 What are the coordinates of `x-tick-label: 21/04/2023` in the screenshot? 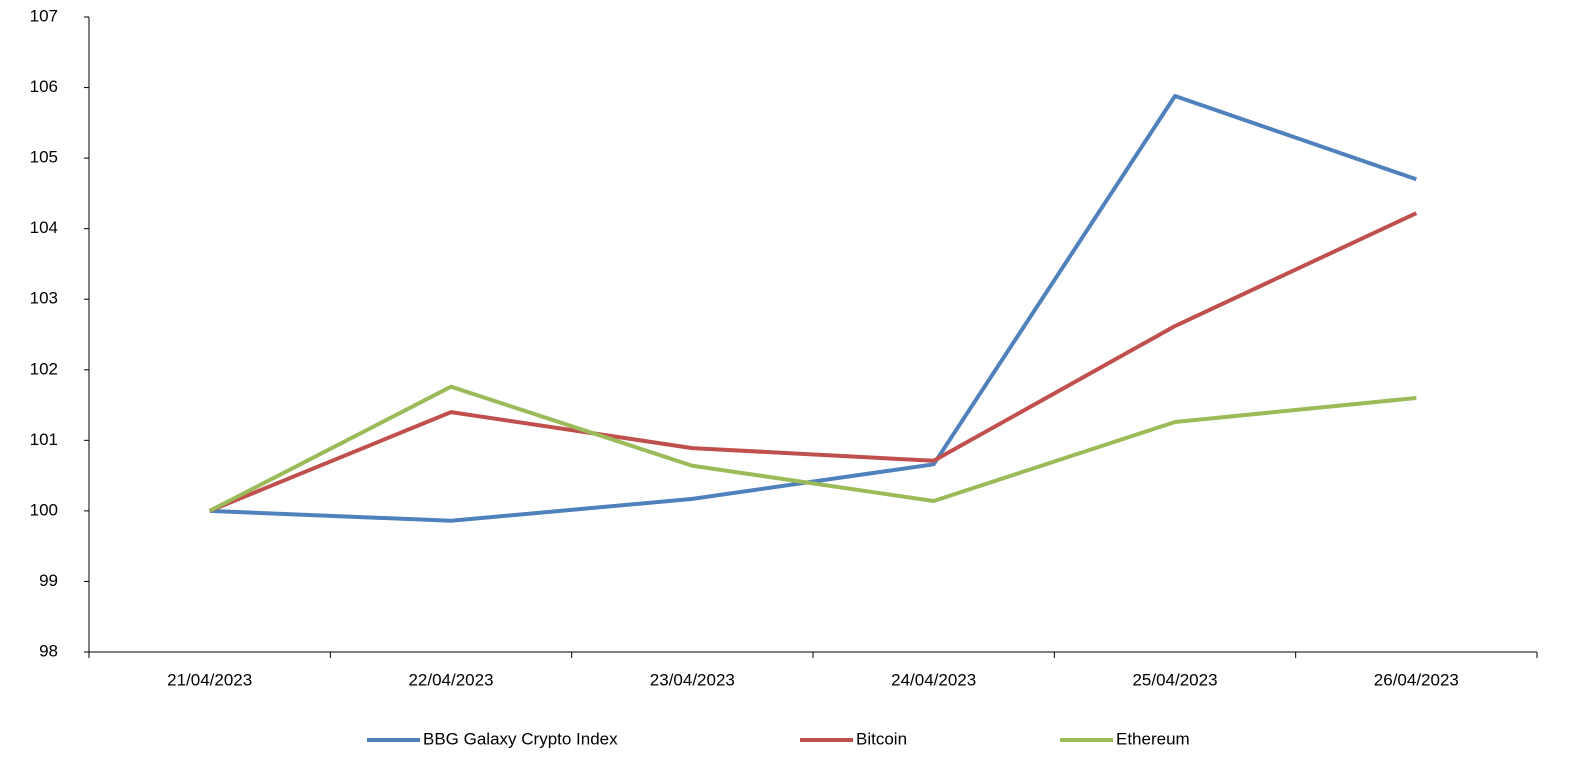 It's located at (209, 679).